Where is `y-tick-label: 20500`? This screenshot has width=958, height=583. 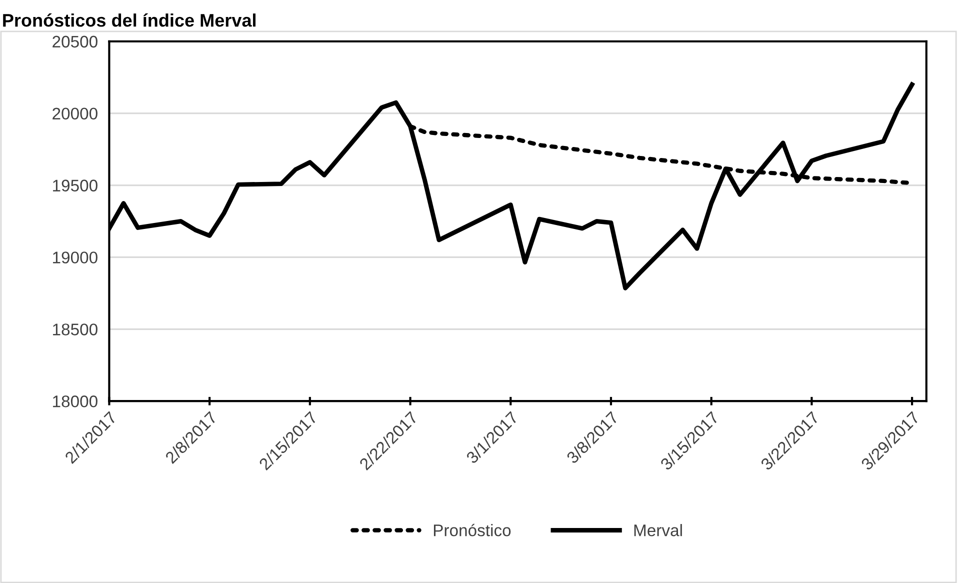
y-tick-label: 20500 is located at coordinates (75, 42).